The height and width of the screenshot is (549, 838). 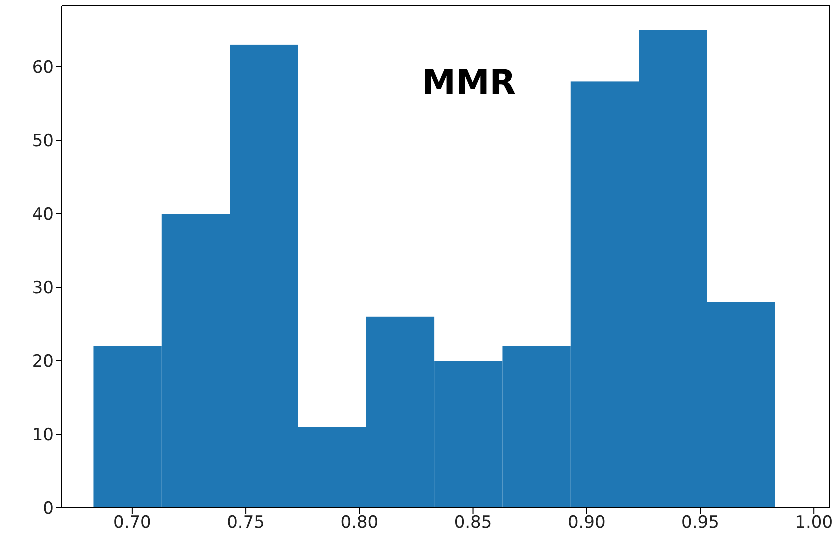 I want to click on y-tick-label: 0, so click(x=48, y=509).